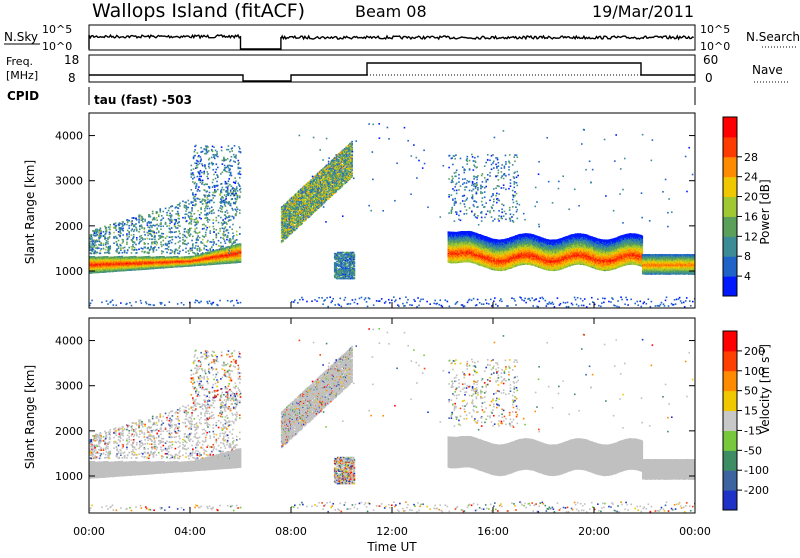  I want to click on nsky-trace, so click(391, 42).